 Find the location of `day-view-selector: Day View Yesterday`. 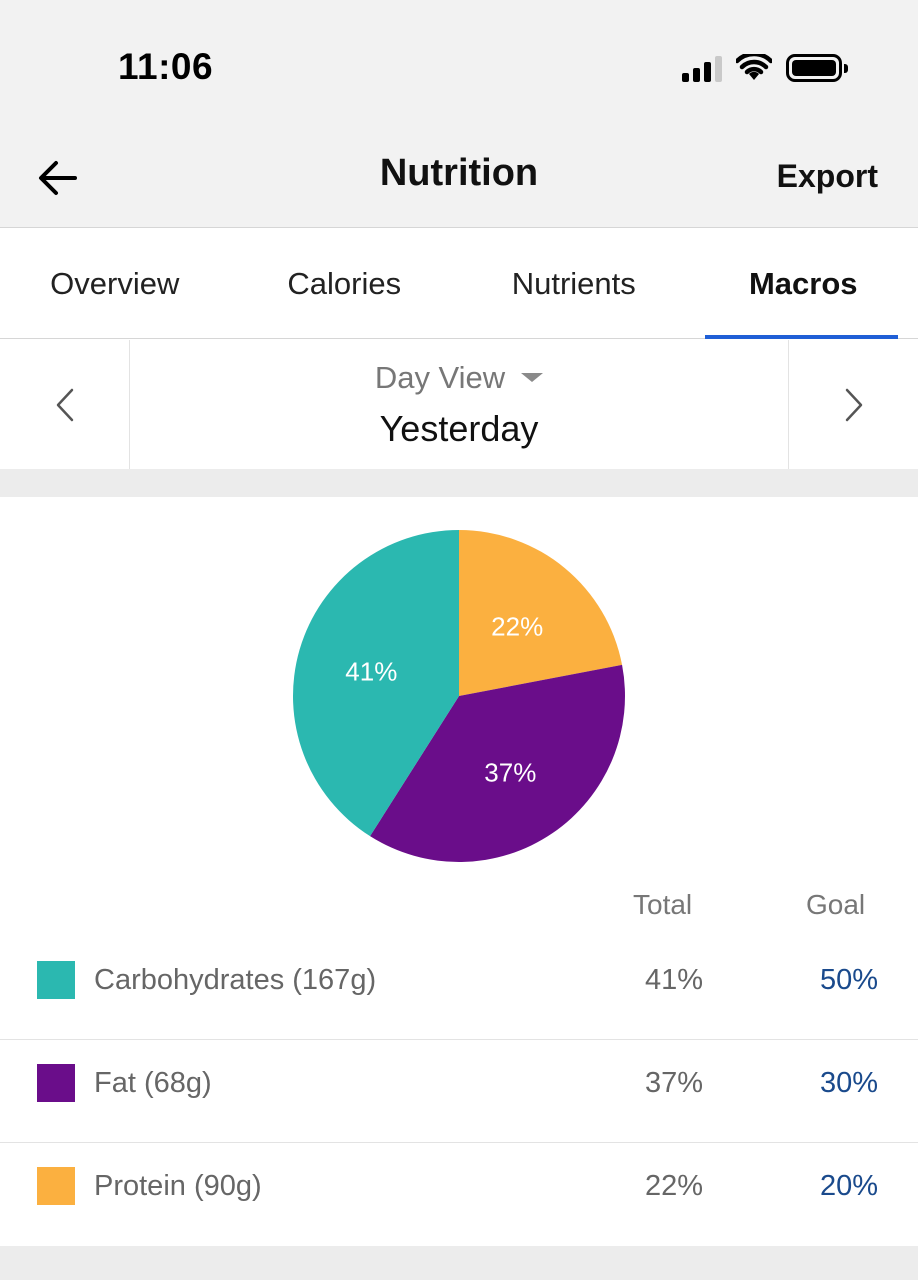

day-view-selector: Day View Yesterday is located at coordinates (459, 404).